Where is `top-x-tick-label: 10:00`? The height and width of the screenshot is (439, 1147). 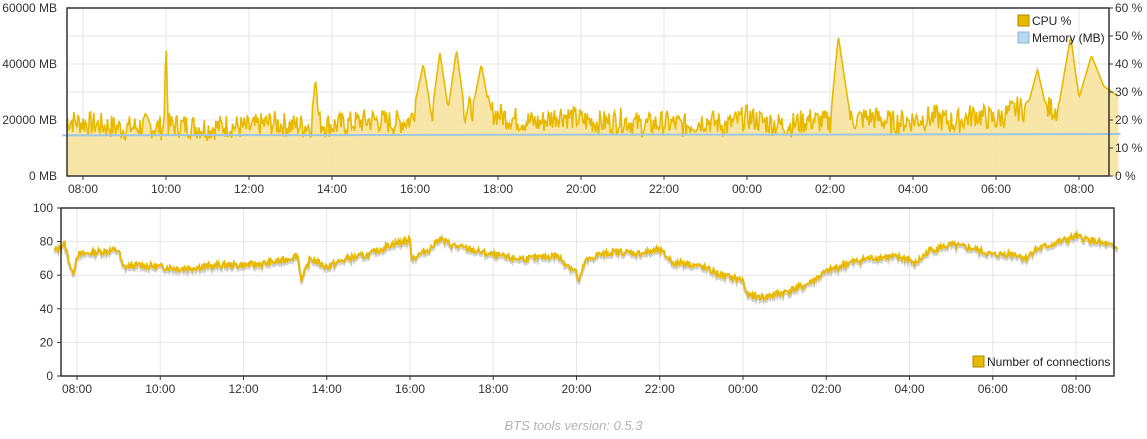
top-x-tick-label: 10:00 is located at coordinates (166, 189).